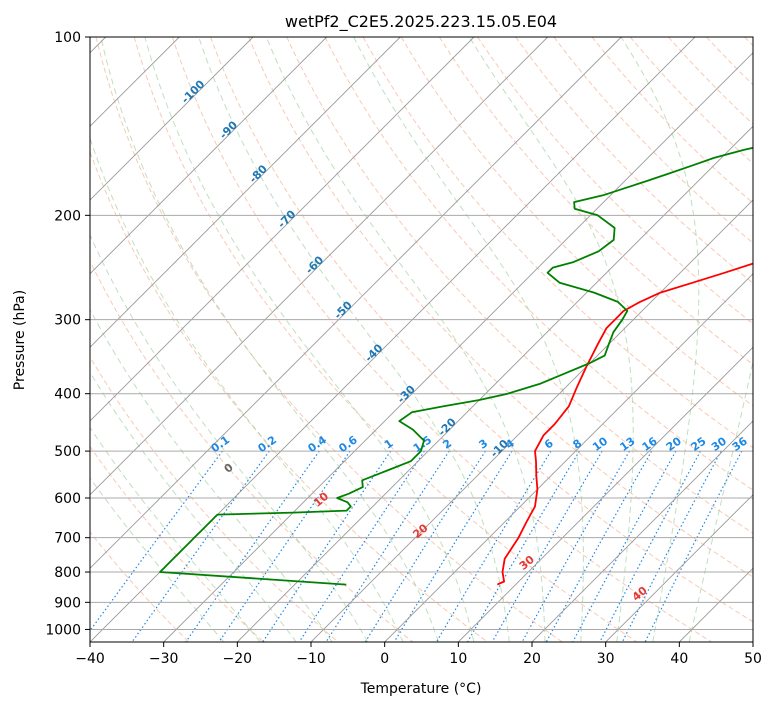  Describe the element at coordinates (421, 22) in the screenshot. I see `chart-title: wetPf2_C2E5.2025.223.15.05.E04` at that location.